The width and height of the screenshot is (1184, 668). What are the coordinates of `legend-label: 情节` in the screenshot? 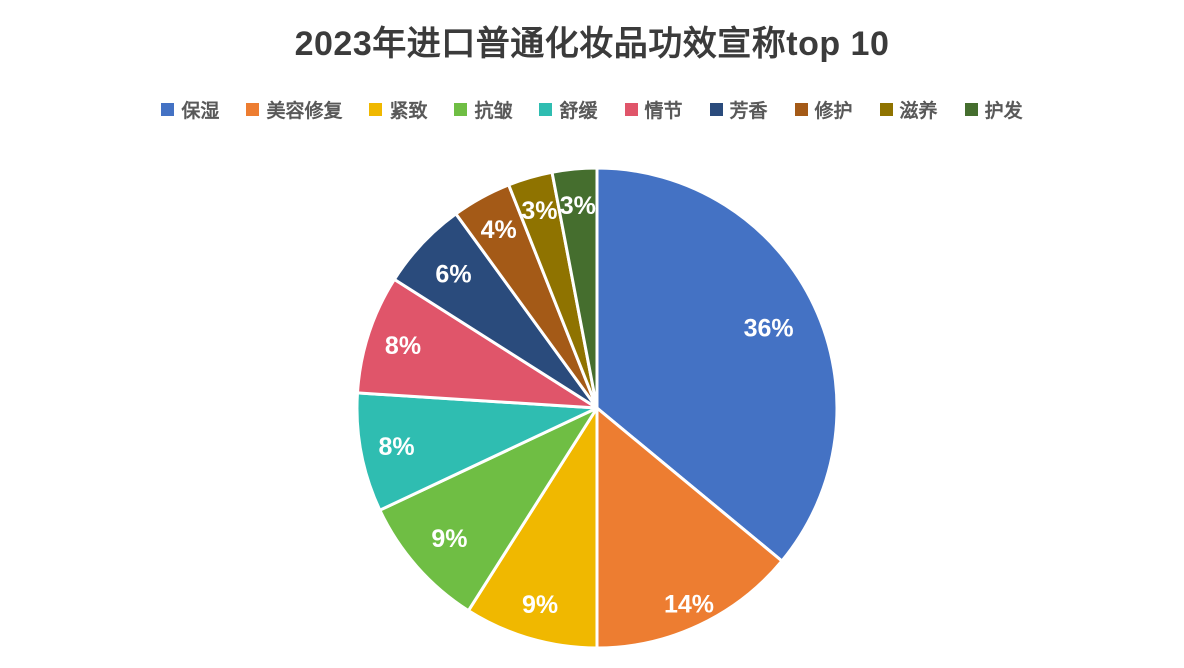 It's located at (663, 111).